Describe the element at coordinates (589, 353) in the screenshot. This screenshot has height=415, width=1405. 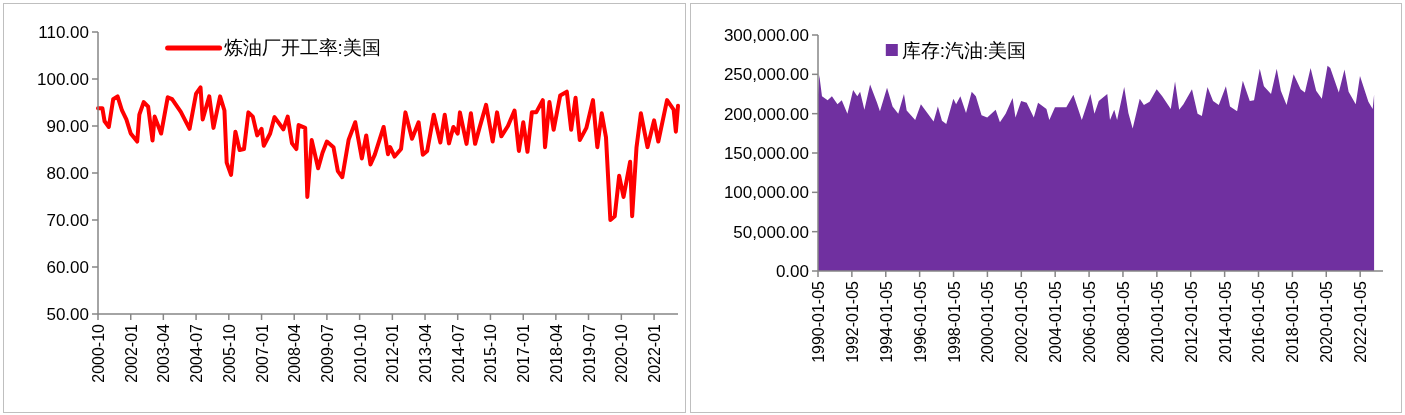
I see `x-tick-label: 2019-07` at that location.